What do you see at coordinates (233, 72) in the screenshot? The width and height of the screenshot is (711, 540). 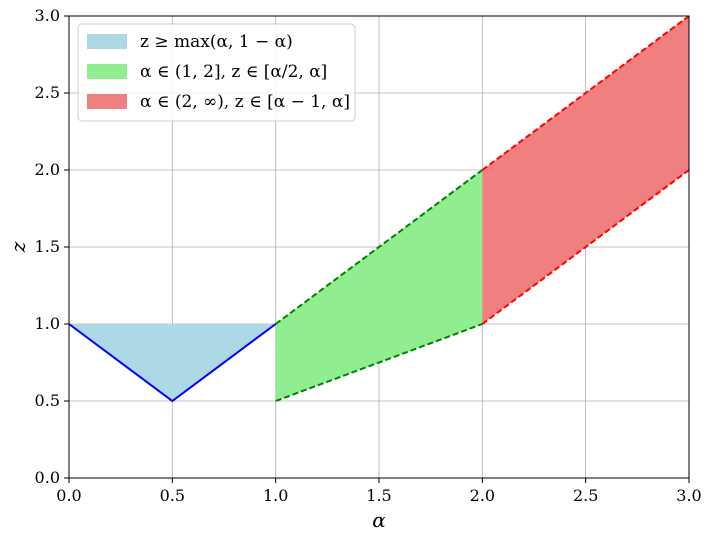 I see `legend-label: α ∈ (1, 2], z ∈ [α/2, α]` at bounding box center [233, 72].